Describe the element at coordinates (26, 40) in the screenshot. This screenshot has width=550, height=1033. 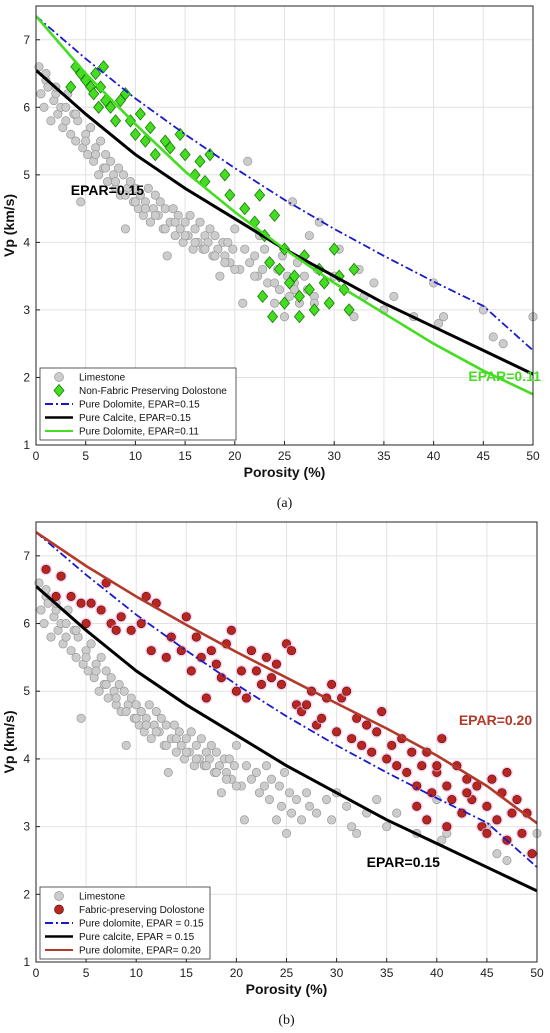
I see `y-tick-label: 7` at that location.